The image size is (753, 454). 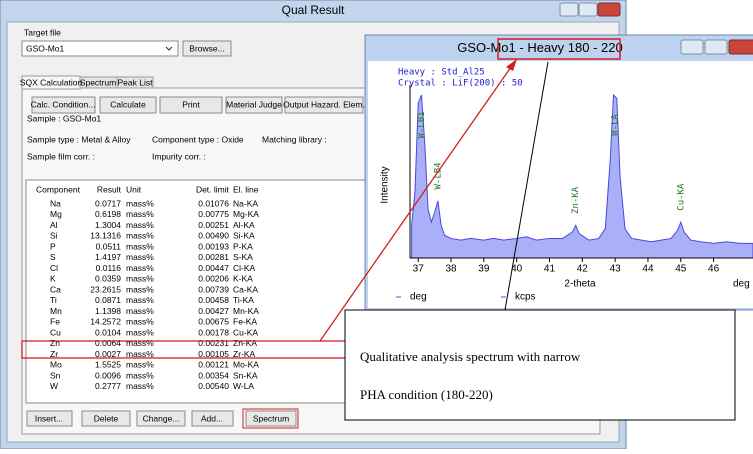 What do you see at coordinates (583, 269) in the screenshot?
I see `x-tick-label: 42` at bounding box center [583, 269].